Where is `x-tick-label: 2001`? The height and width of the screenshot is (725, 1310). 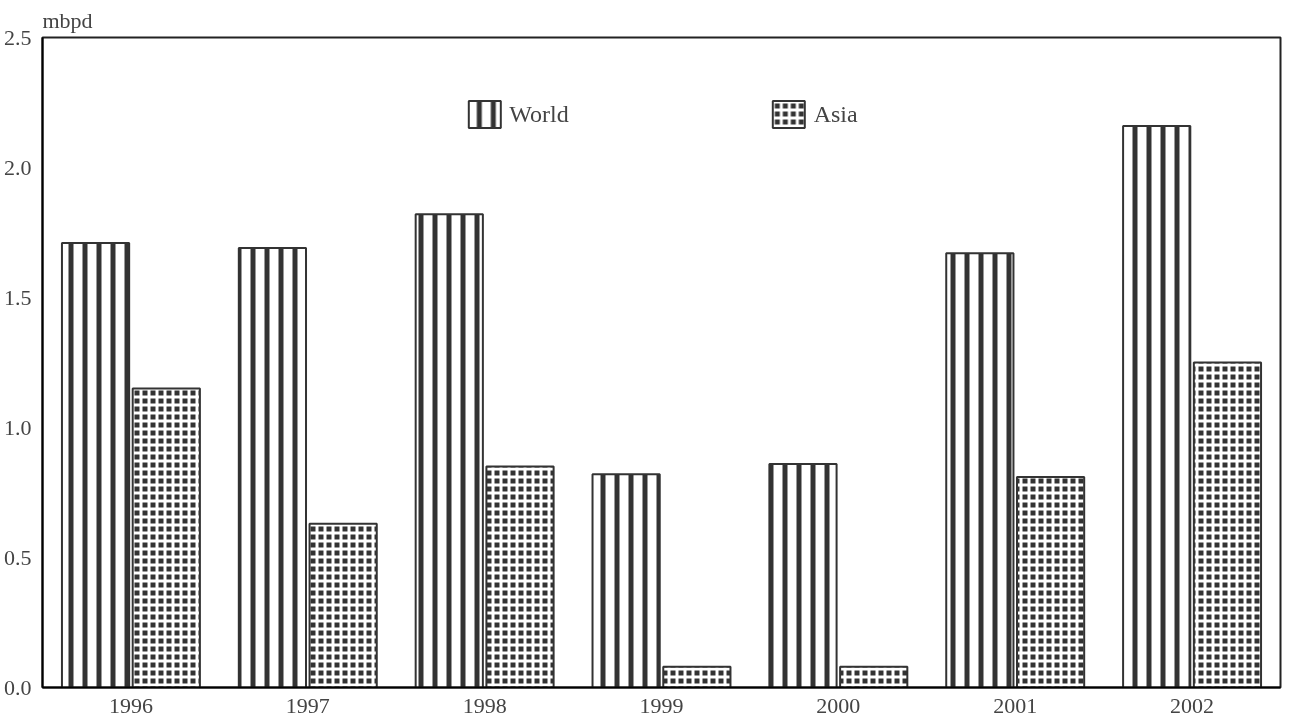 x-tick-label: 2001 is located at coordinates (1015, 705).